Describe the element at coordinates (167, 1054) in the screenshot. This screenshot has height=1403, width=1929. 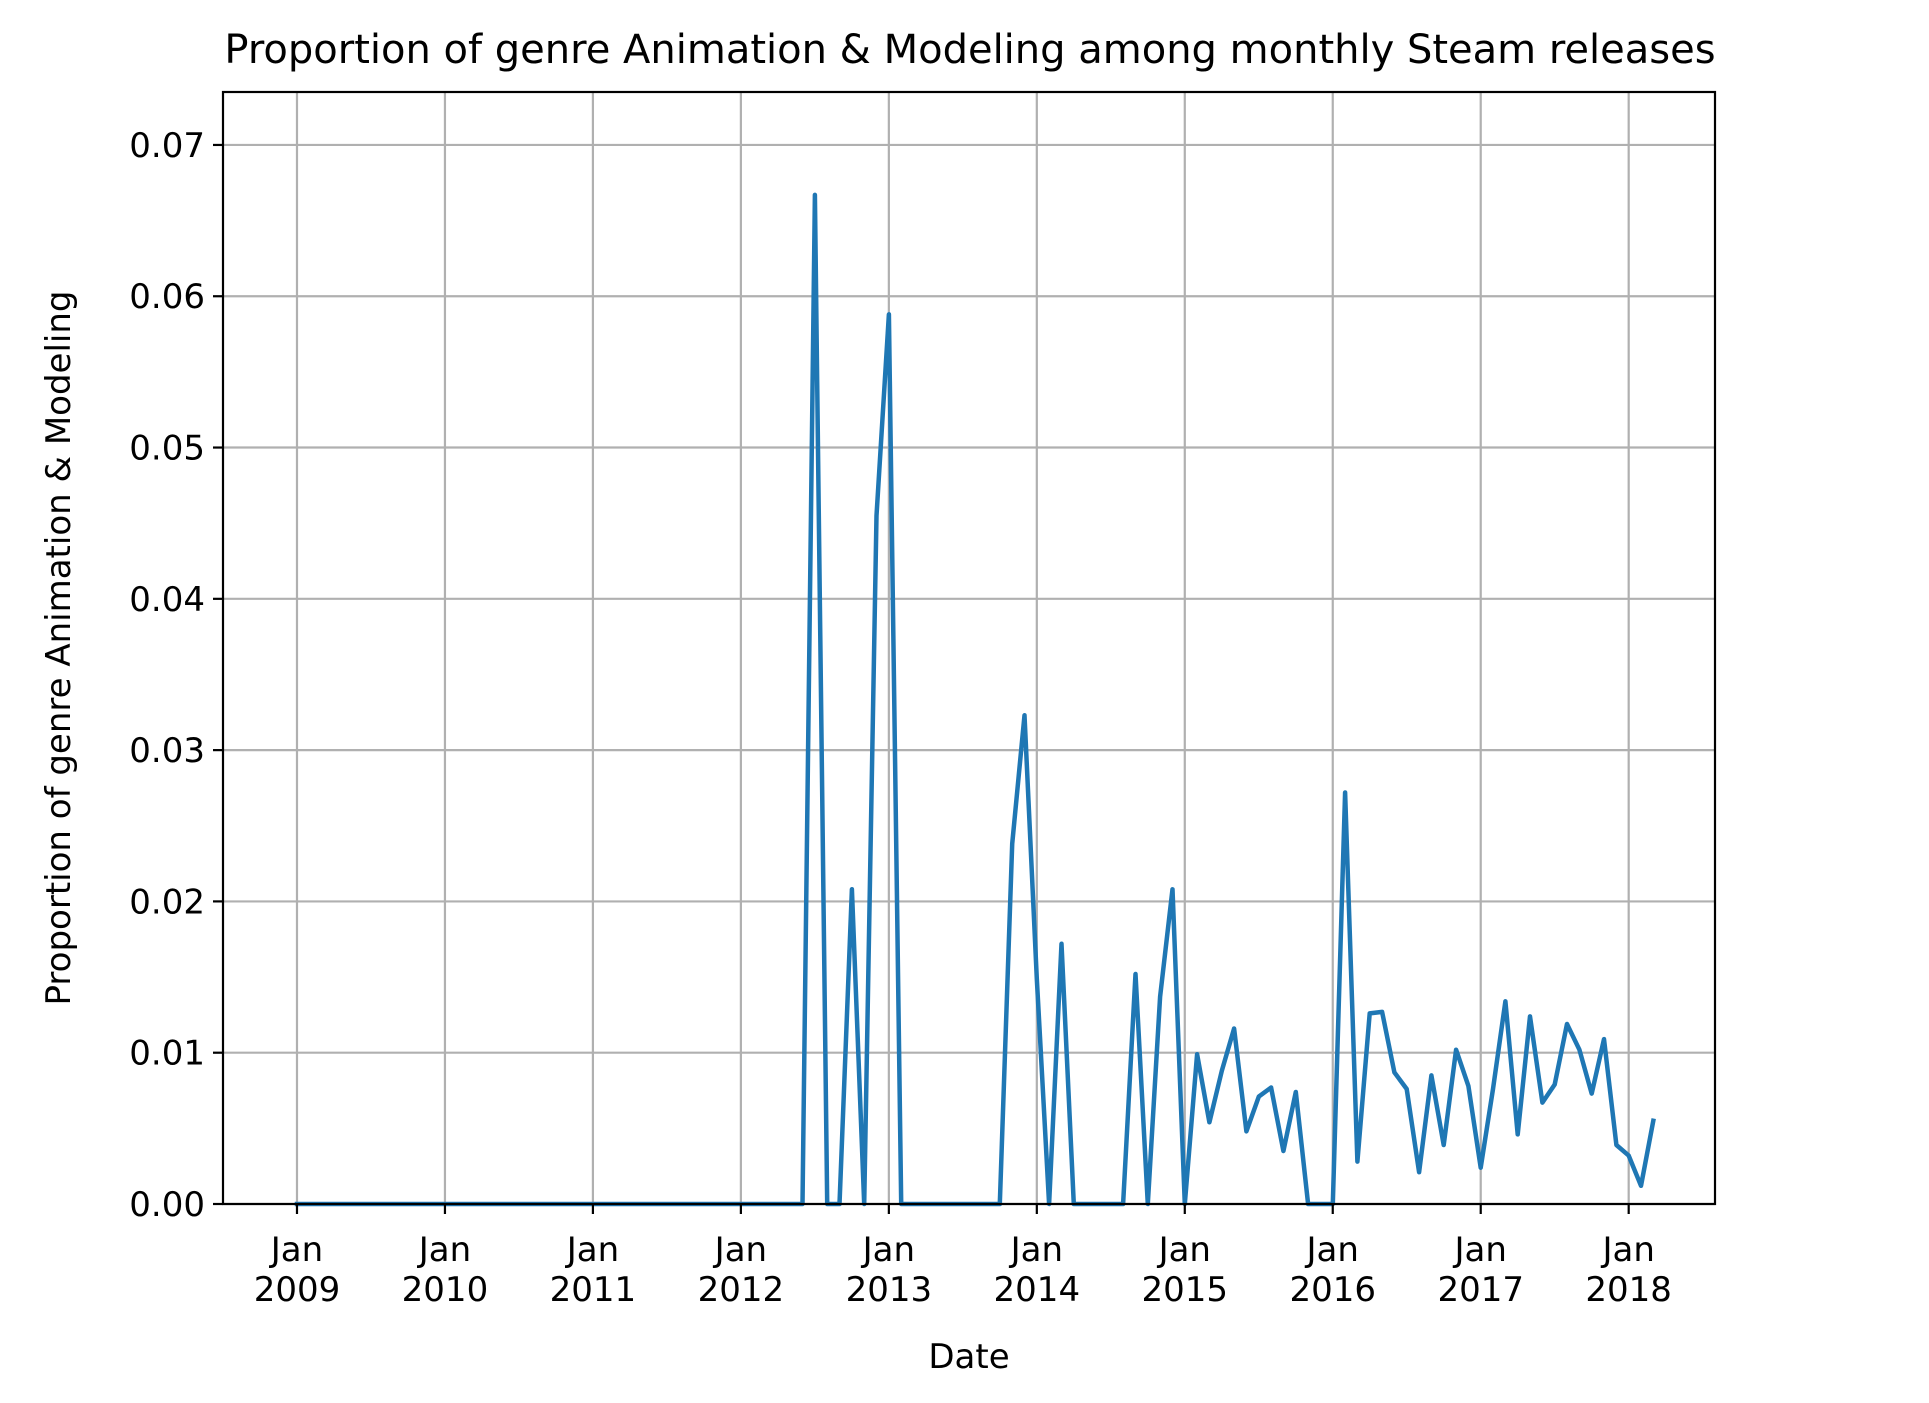
I see `y-tick-label: 0.01` at that location.